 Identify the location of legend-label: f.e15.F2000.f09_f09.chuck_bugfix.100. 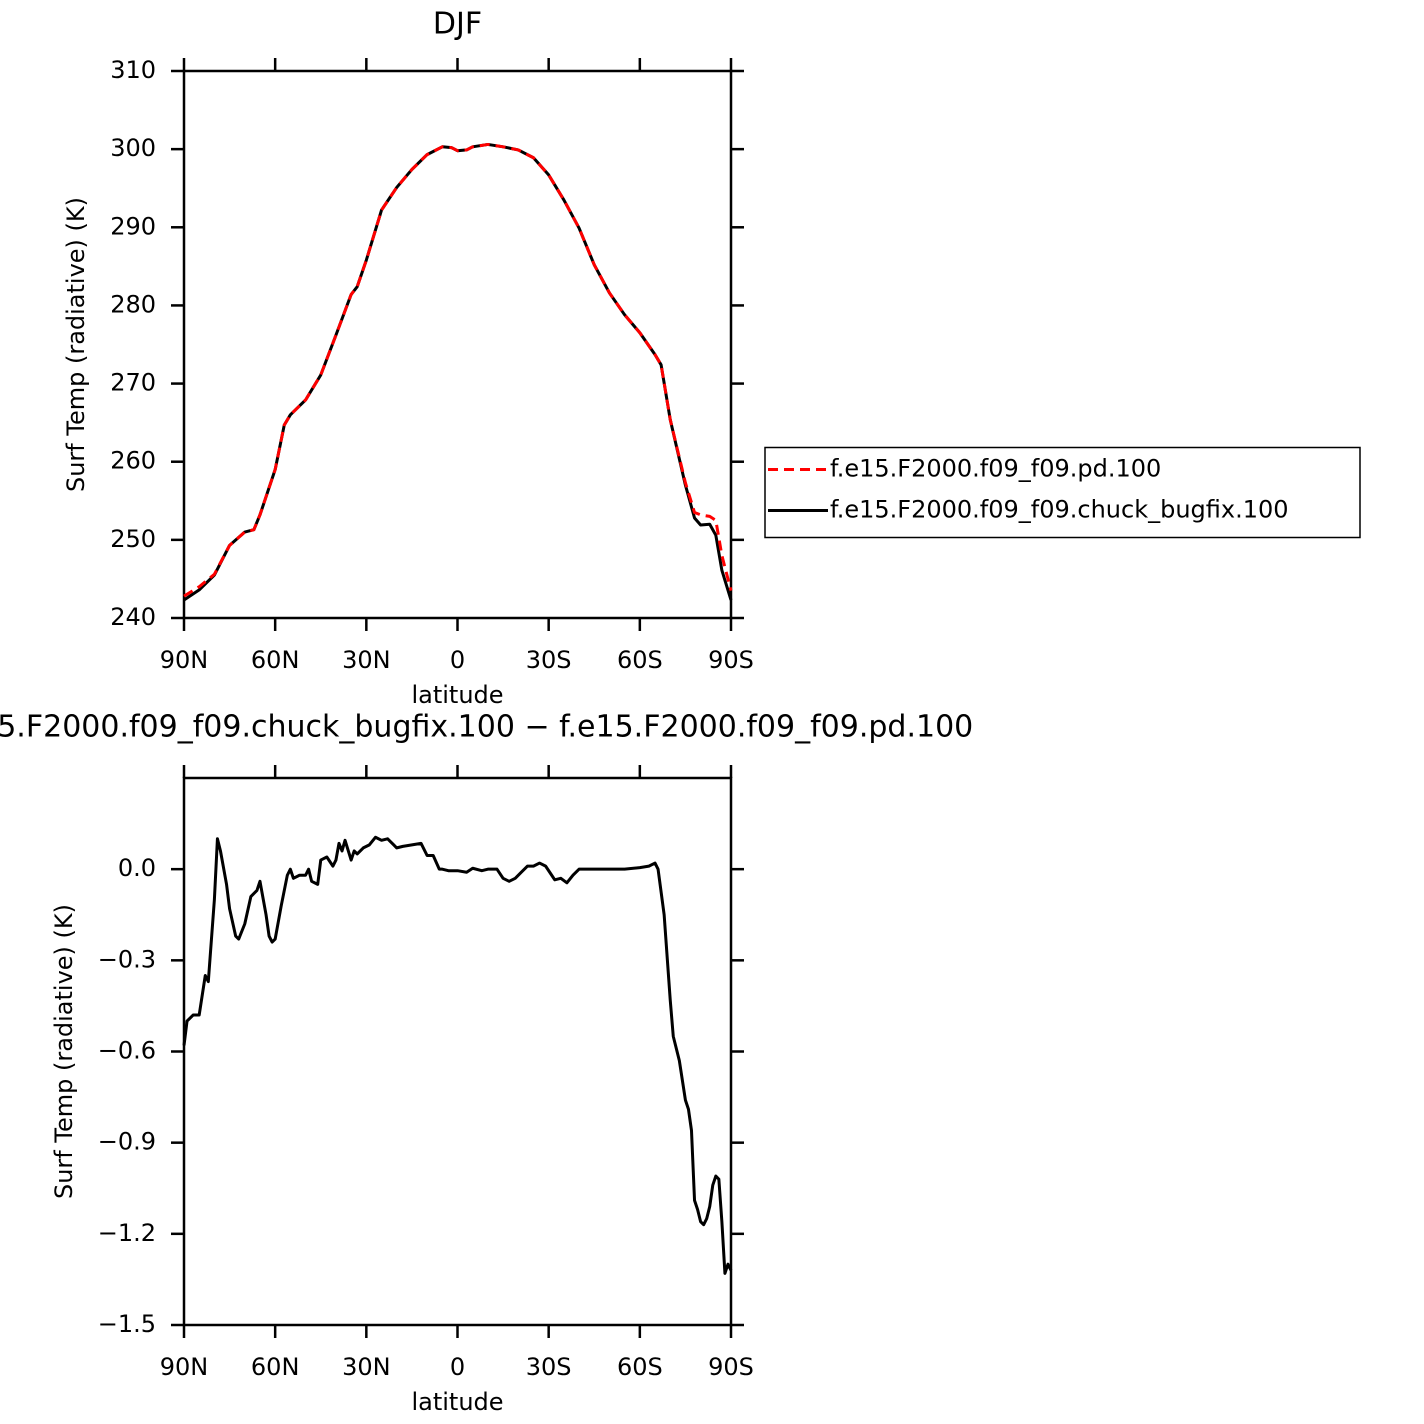
(1059, 510).